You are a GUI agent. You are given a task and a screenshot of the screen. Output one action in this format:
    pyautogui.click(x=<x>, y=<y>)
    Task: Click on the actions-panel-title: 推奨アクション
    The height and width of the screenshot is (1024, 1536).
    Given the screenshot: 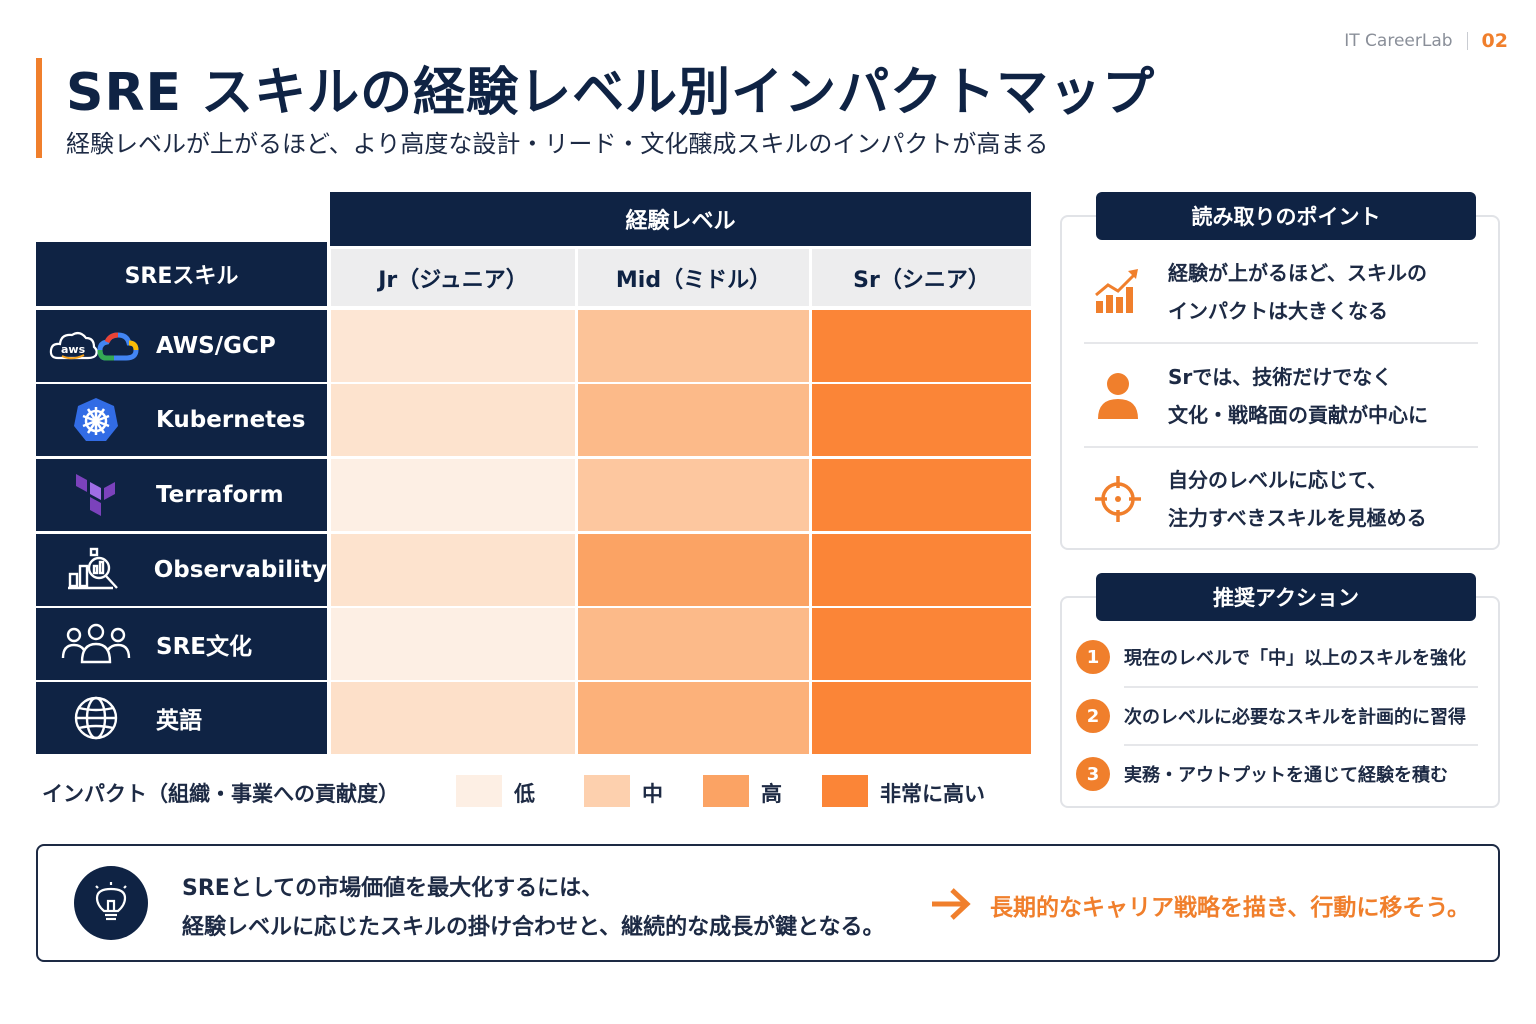 What is the action you would take?
    pyautogui.click(x=1286, y=597)
    